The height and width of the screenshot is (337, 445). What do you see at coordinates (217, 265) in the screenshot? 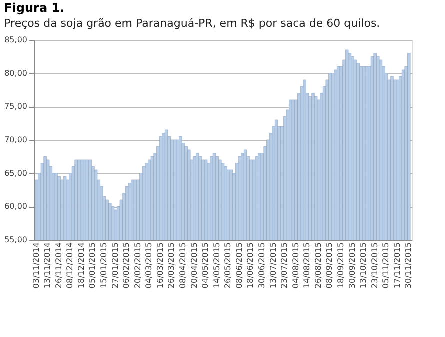
I see `x-tick-label: 14/05/2015` at bounding box center [217, 265].